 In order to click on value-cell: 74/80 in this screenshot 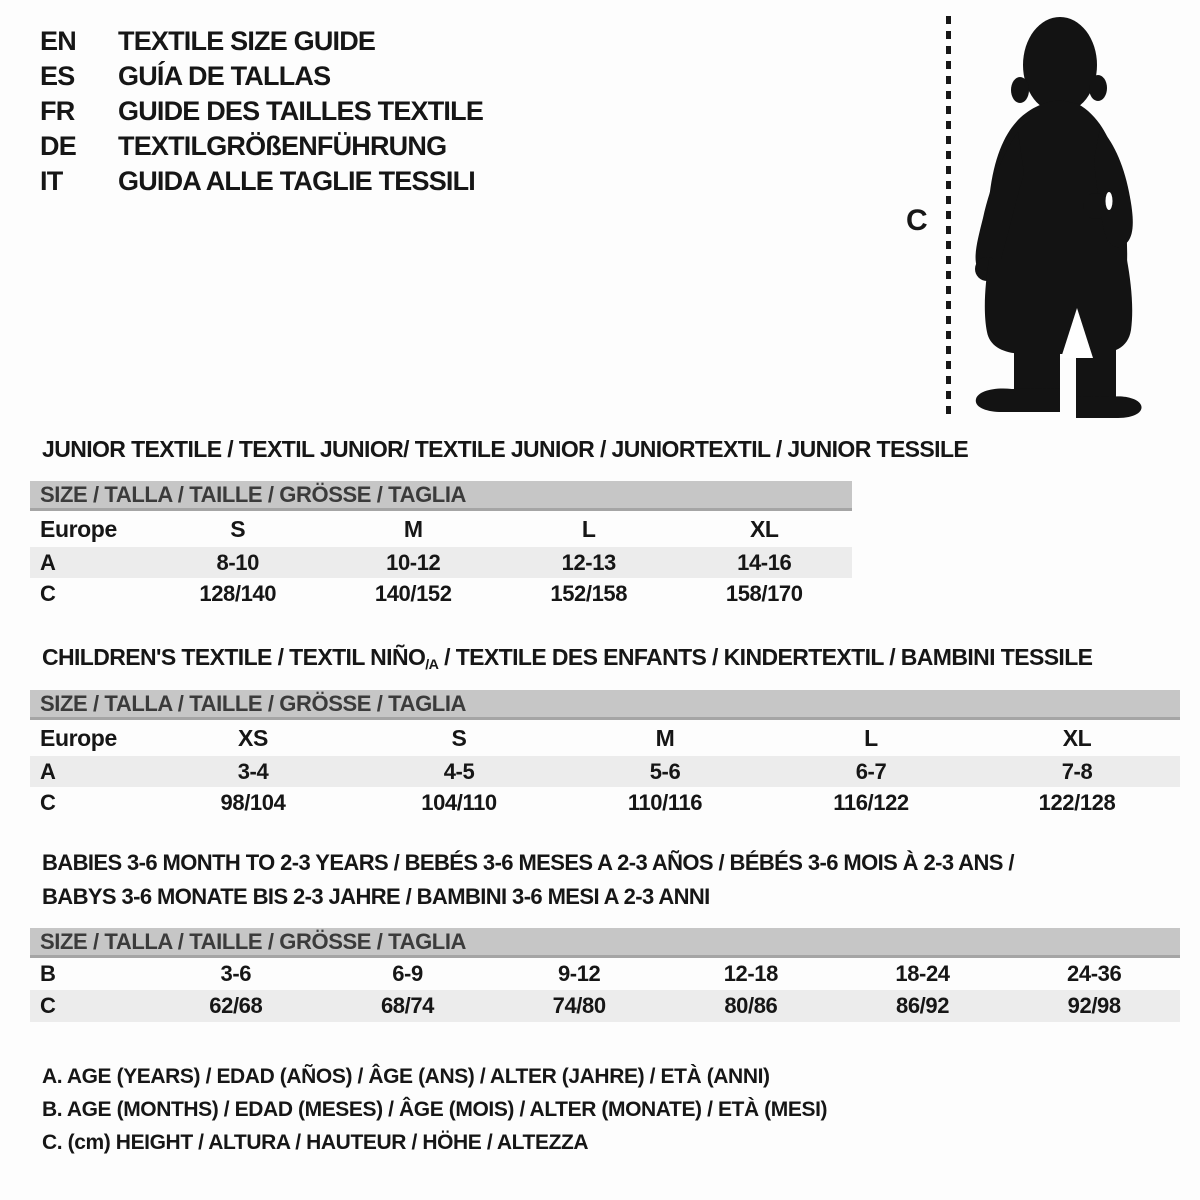, I will do `click(579, 1005)`.